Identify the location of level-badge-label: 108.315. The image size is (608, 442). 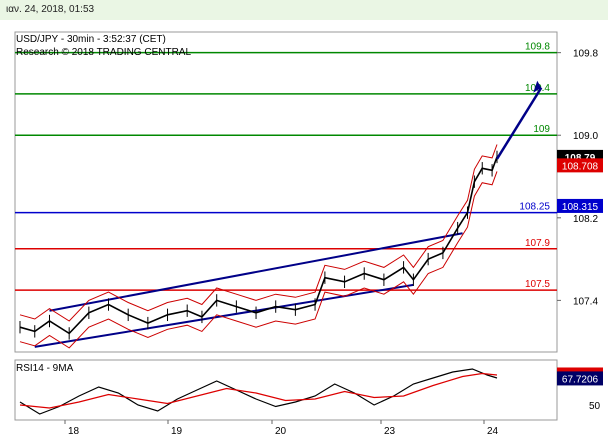
(580, 207).